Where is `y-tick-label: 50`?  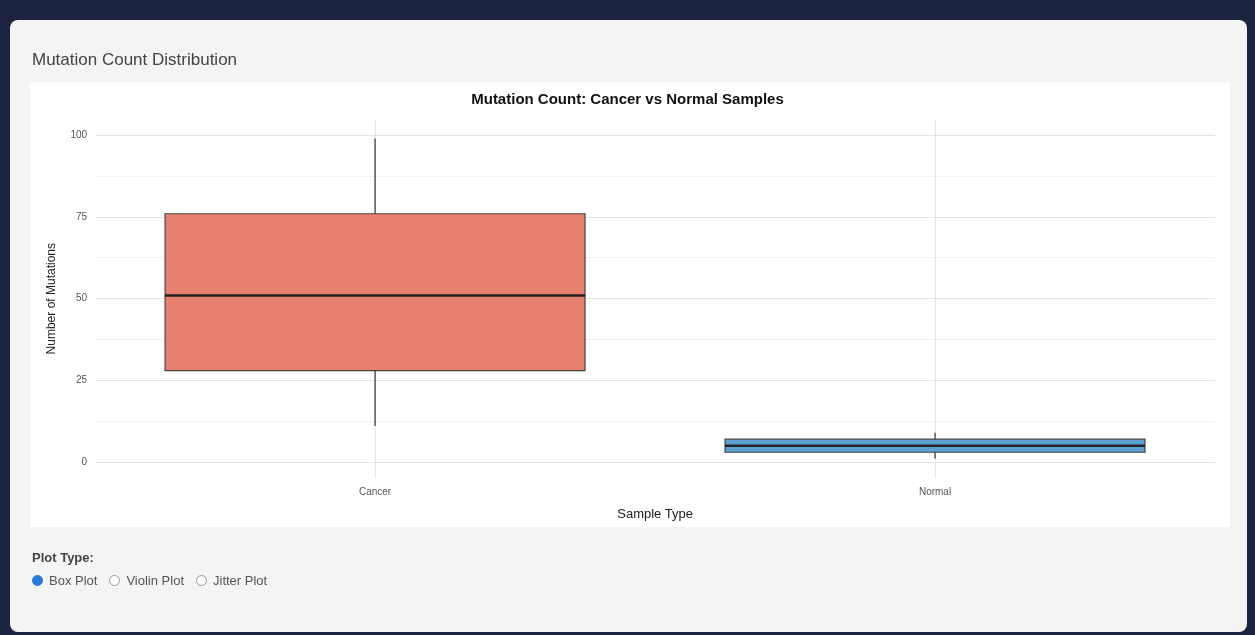
y-tick-label: 50 is located at coordinates (81, 298).